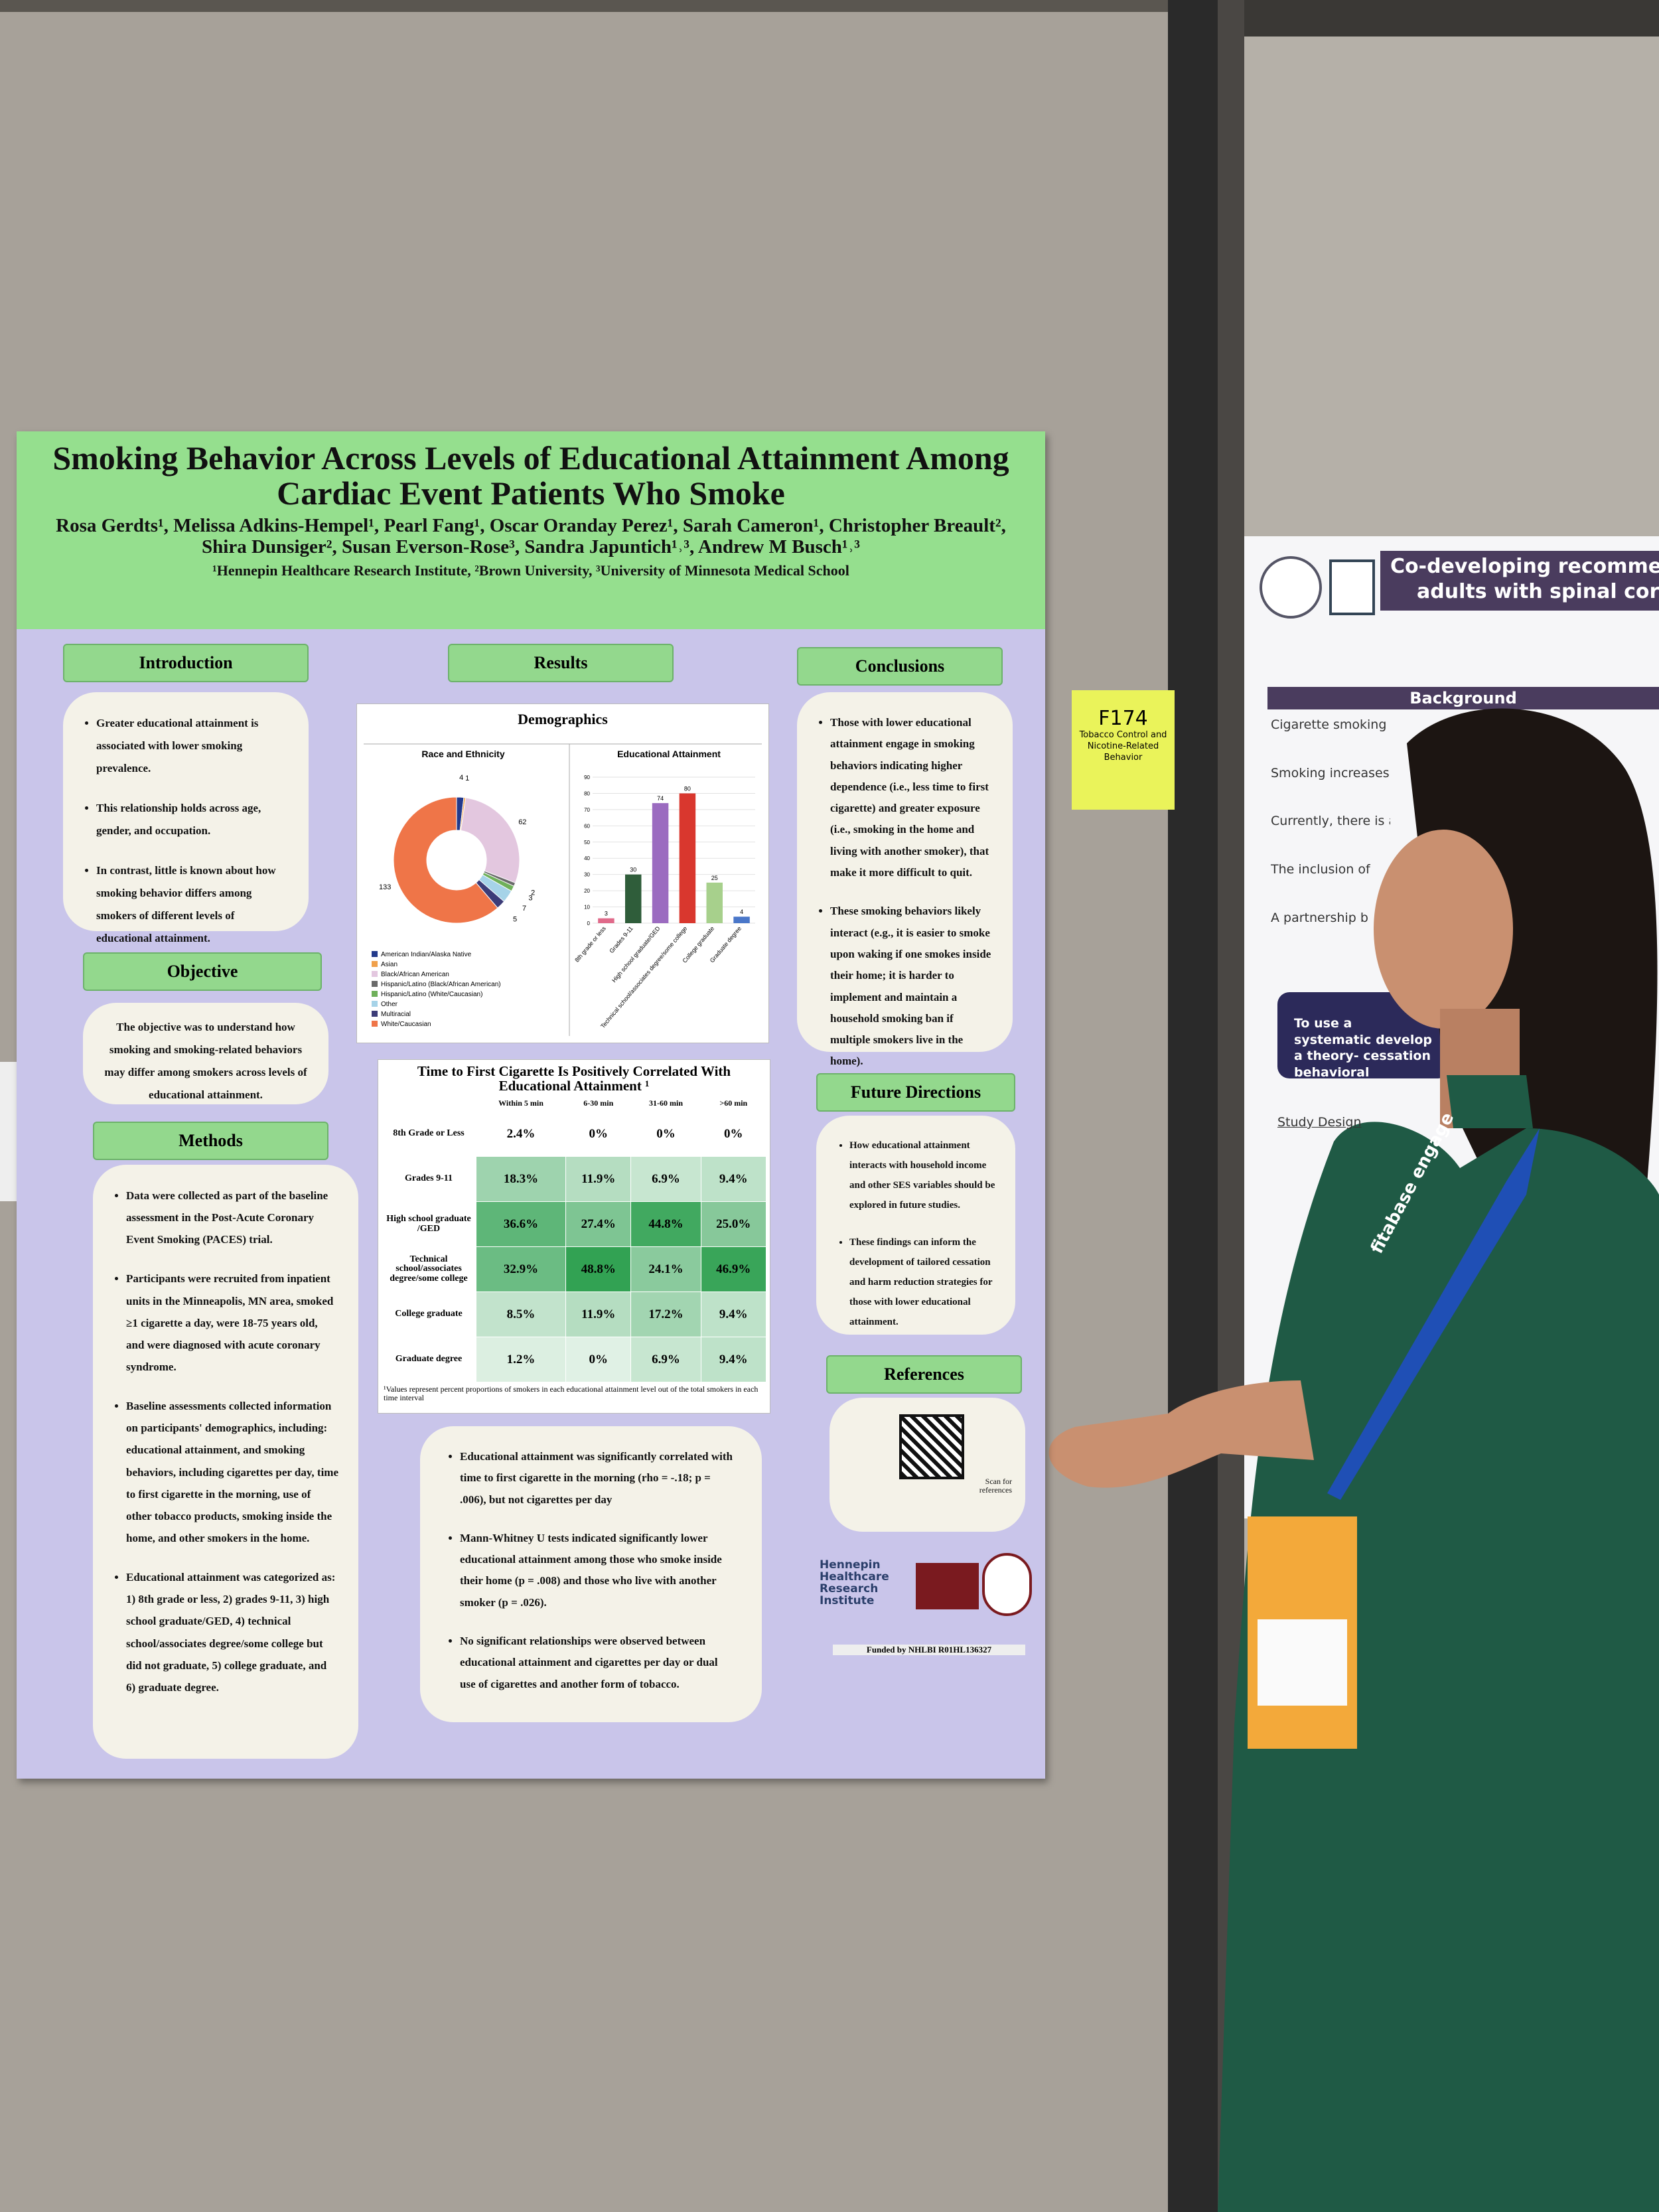  Describe the element at coordinates (929, 1650) in the screenshot. I see `funding: Funded by NHLBI R01HL136327` at that location.